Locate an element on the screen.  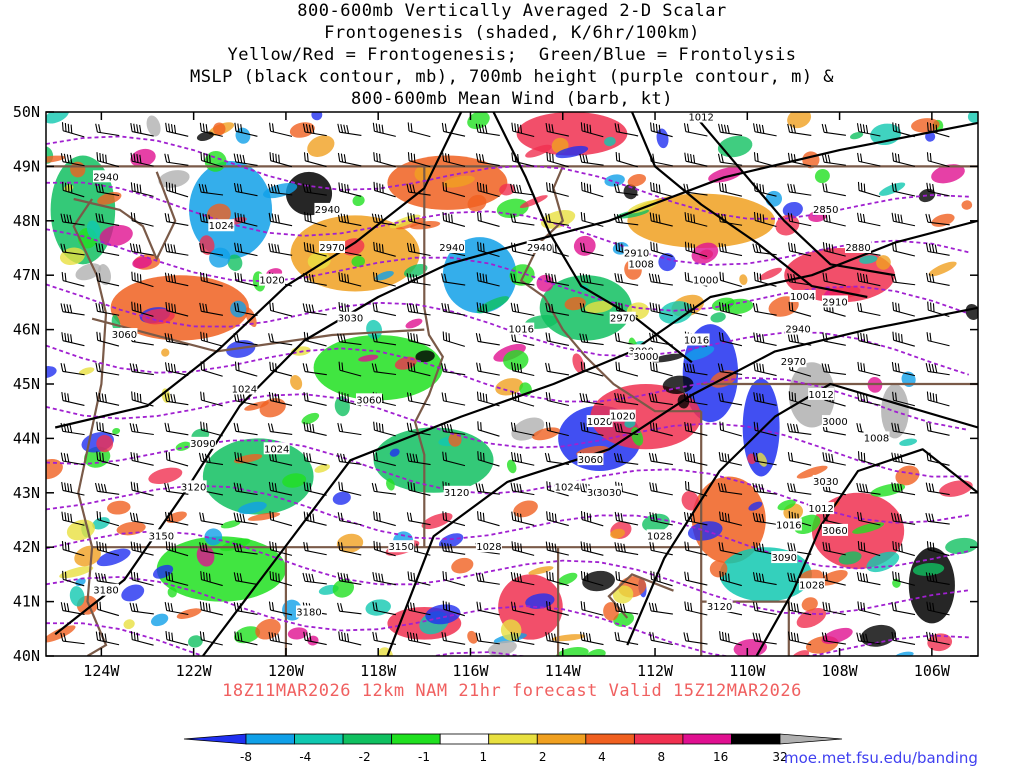
lon-tick-label: 114W is located at coordinates (563, 671).